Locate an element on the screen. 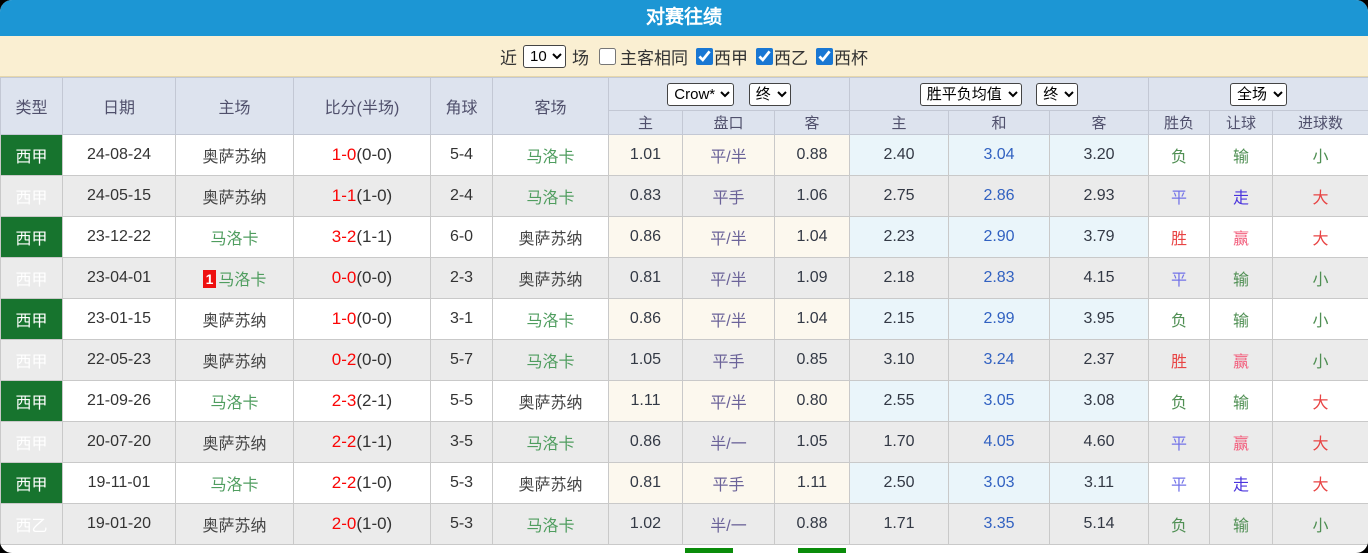  odds-home-cell: 0.81 is located at coordinates (645, 483).